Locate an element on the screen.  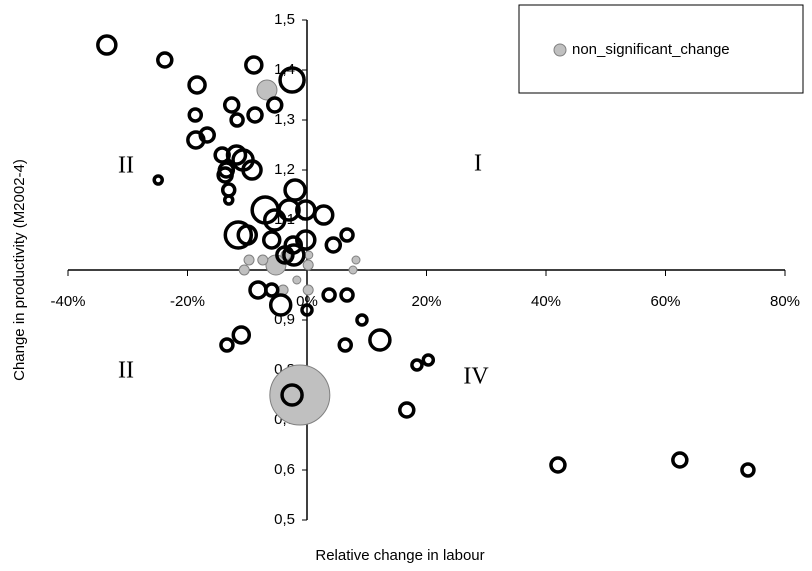
x-tick-label: 20% is located at coordinates (426, 301).